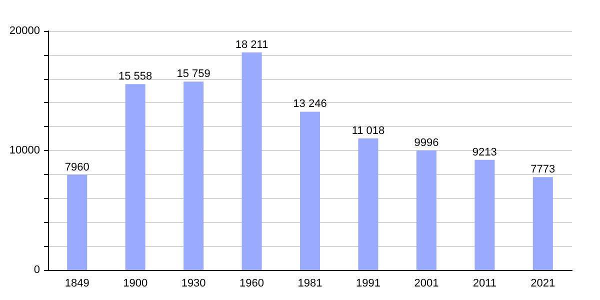 This screenshot has height=300, width=600. I want to click on x-tick-label: 1930, so click(193, 284).